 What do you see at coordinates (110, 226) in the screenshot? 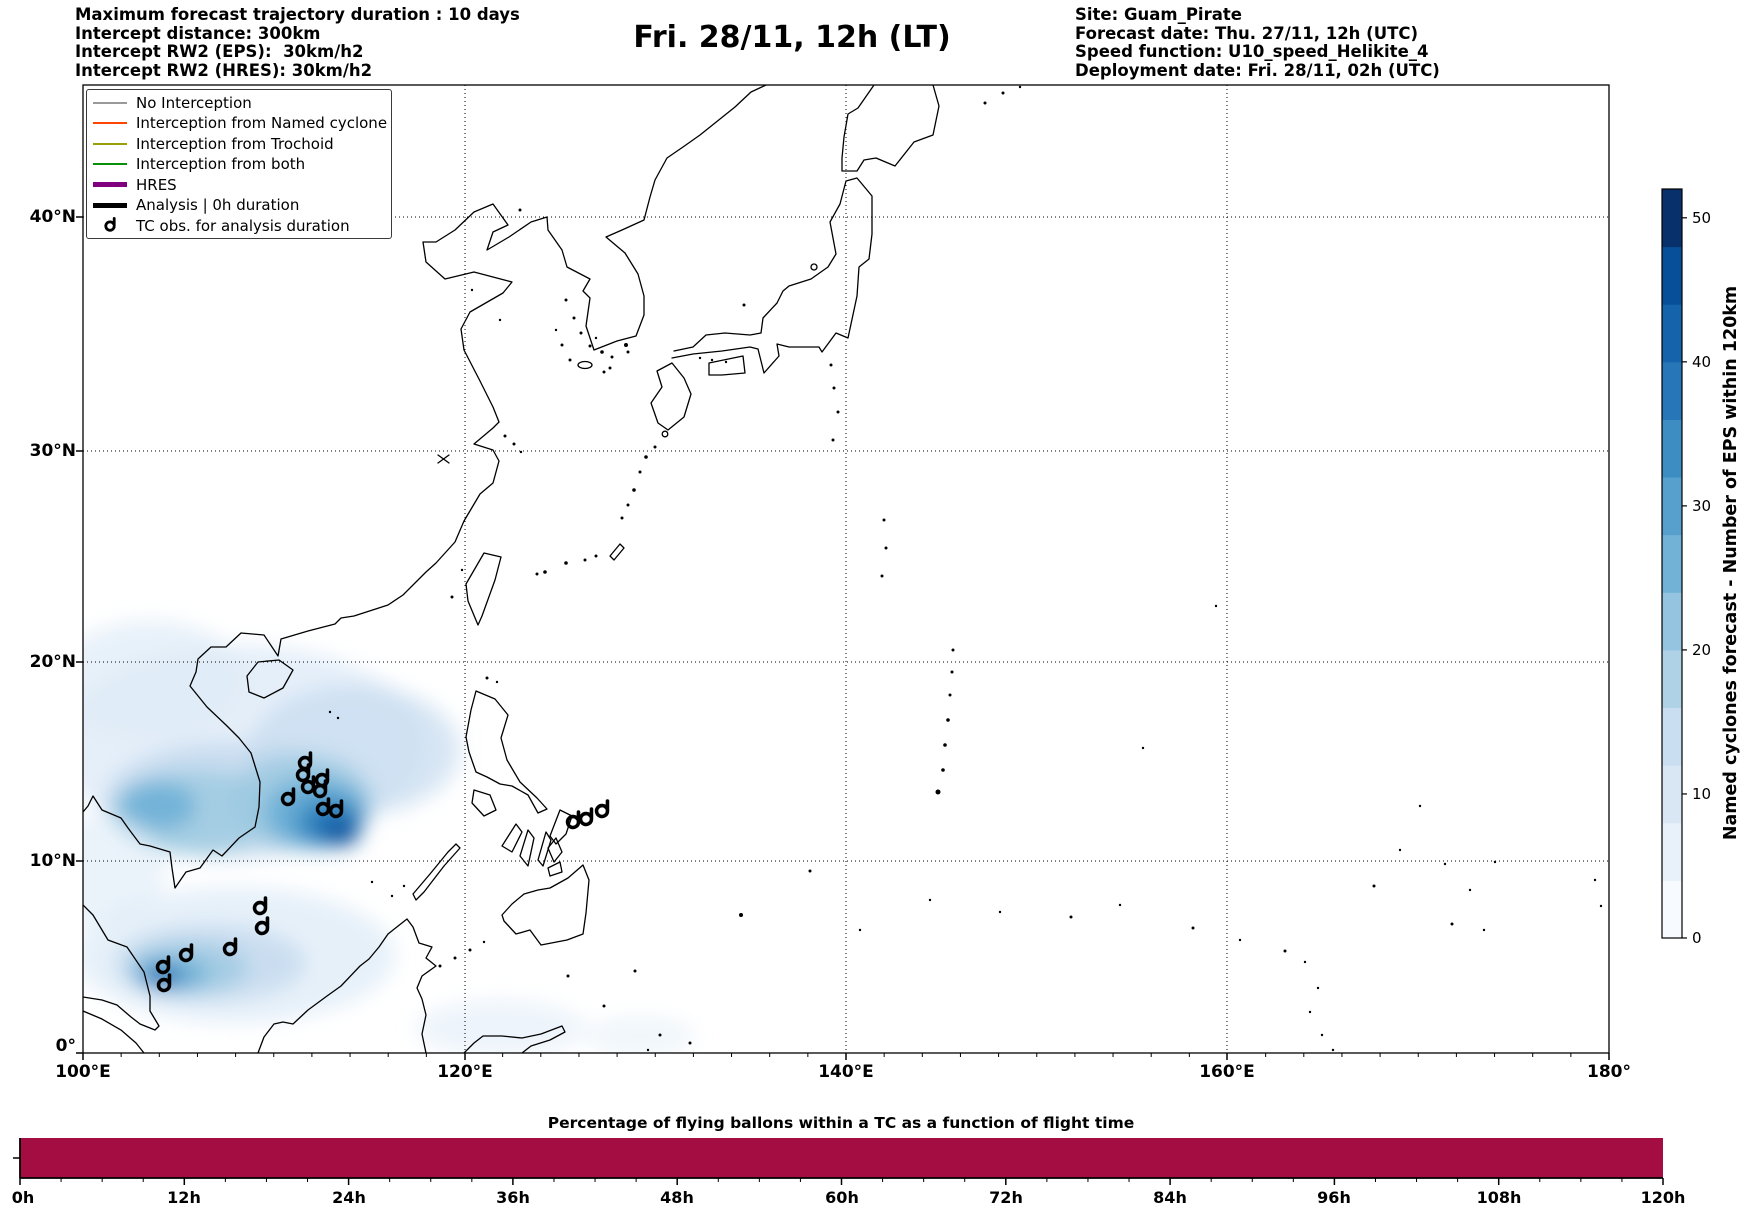
I see `tc-symbol-icon` at bounding box center [110, 226].